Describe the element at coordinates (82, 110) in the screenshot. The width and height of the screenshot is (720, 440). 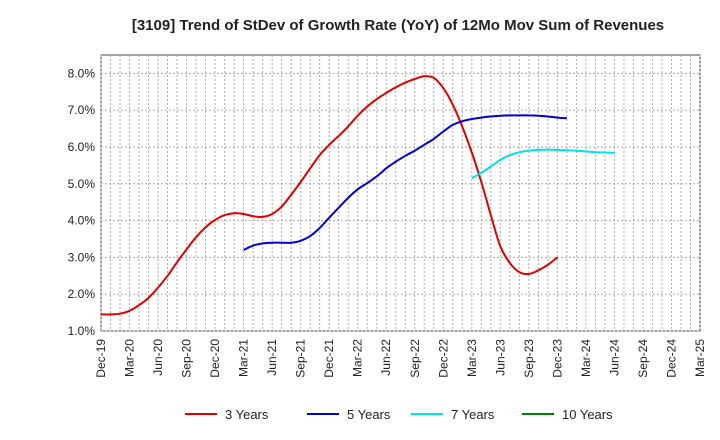
I see `y-tick-label: 7.0%` at that location.